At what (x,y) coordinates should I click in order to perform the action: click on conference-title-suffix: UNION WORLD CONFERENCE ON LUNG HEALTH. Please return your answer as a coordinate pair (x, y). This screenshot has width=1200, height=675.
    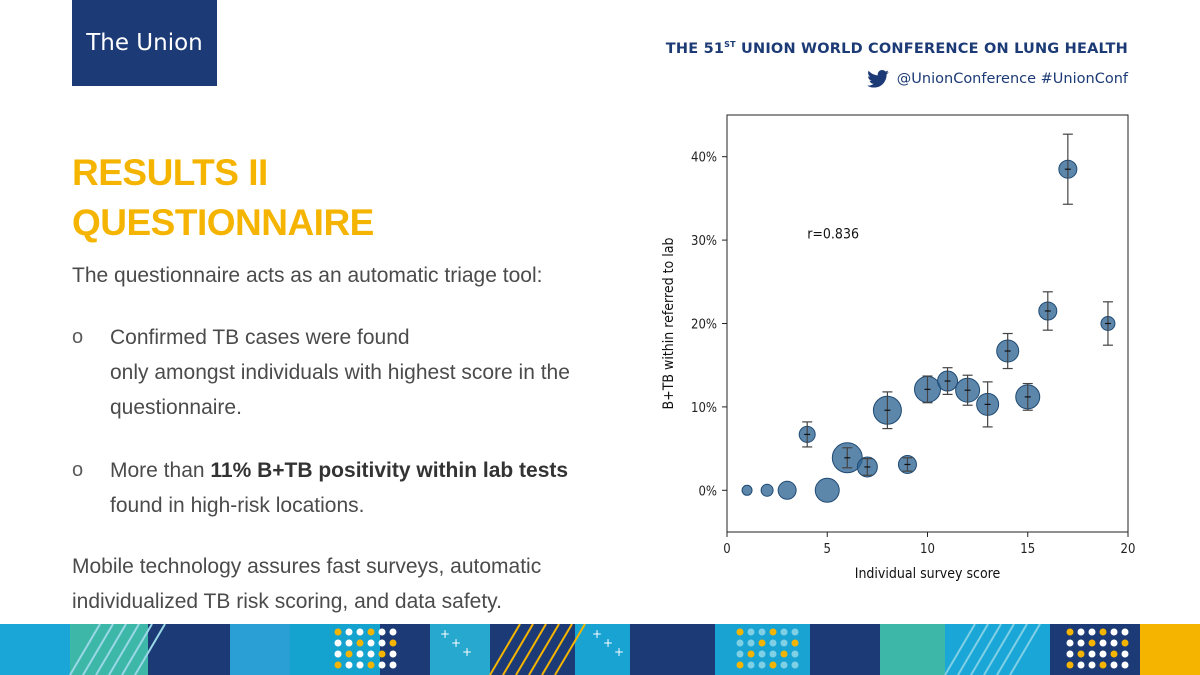
    Looking at the image, I should click on (931, 49).